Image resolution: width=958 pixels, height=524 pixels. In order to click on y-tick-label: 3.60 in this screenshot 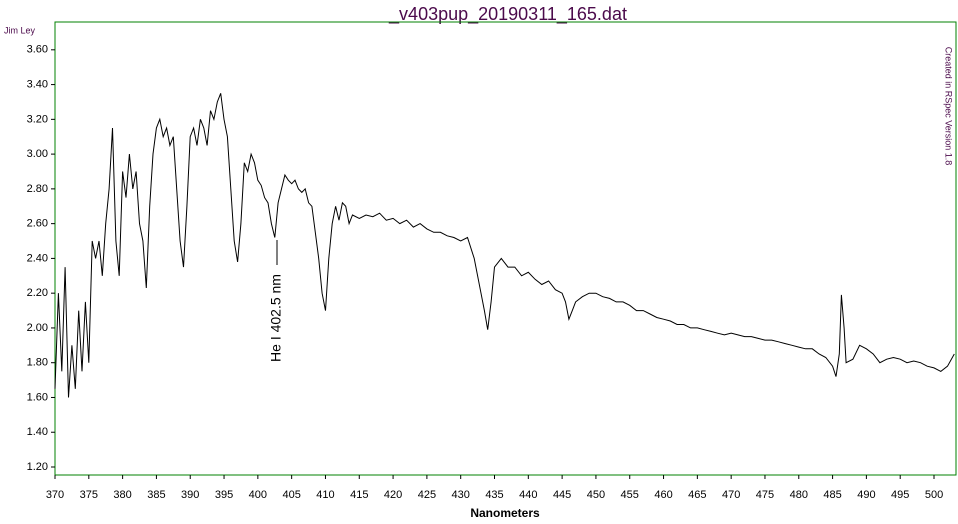, I will do `click(37, 50)`.